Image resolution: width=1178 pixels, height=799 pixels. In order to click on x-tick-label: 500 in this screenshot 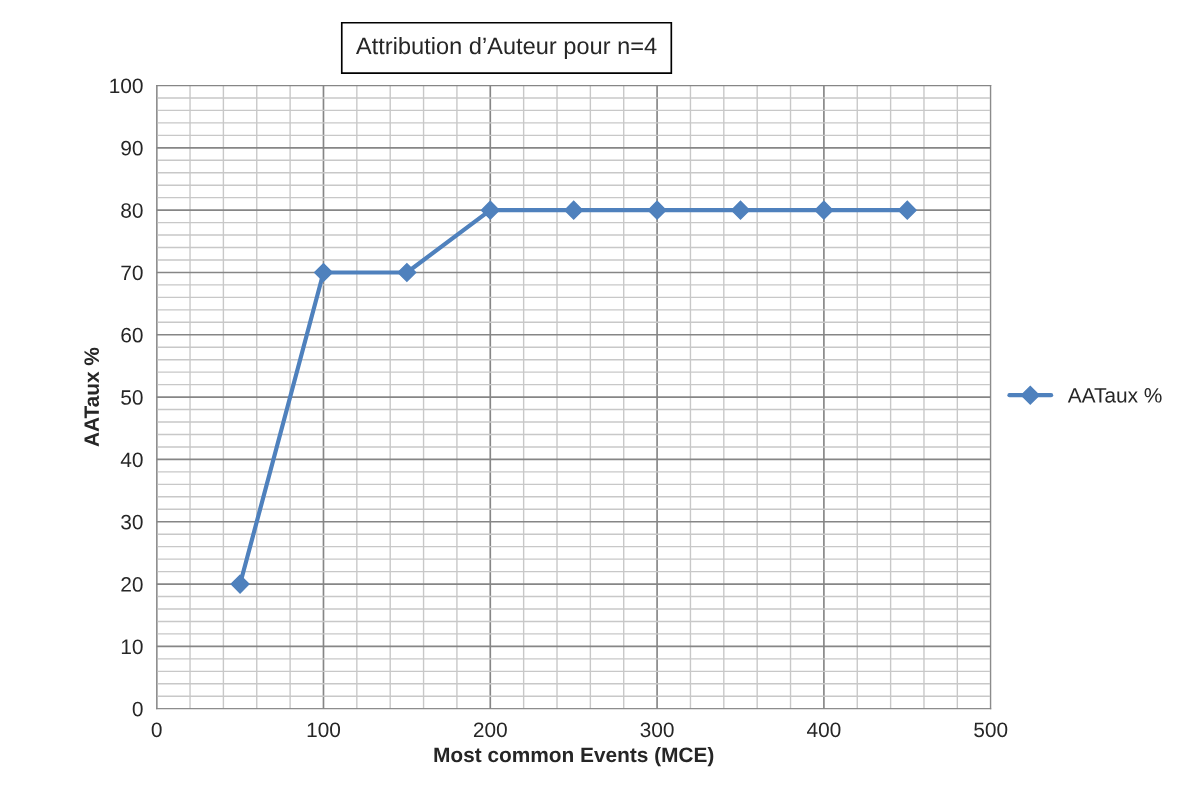, I will do `click(991, 730)`.